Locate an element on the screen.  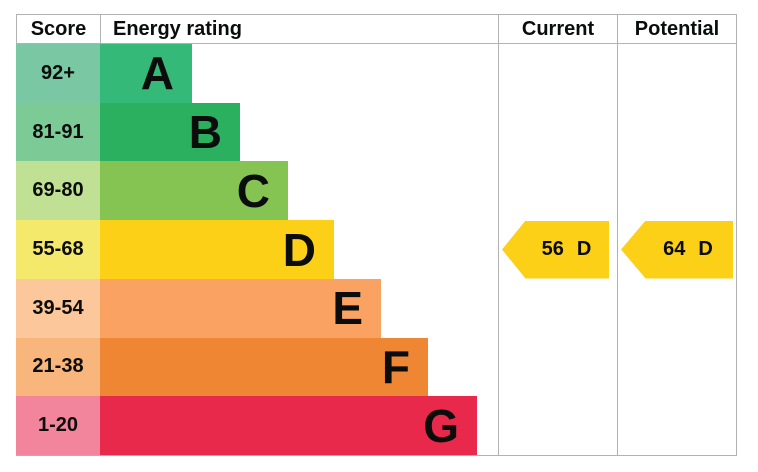
band-row-b: 81-91 B is located at coordinates (376, 132).